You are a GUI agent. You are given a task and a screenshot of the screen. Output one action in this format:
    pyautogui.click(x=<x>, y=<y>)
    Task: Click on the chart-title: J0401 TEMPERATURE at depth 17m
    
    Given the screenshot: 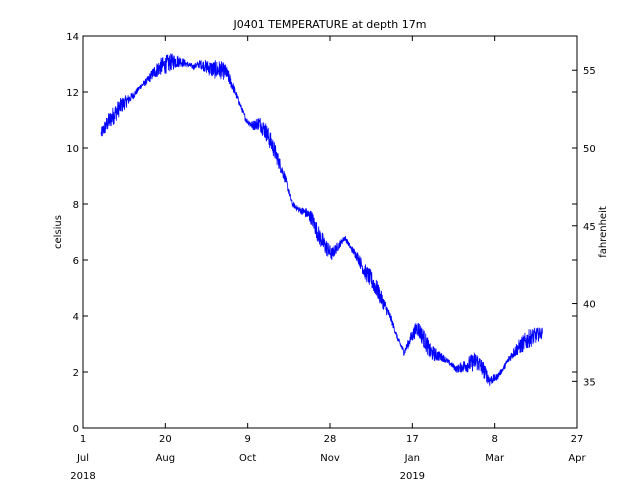 What is the action you would take?
    pyautogui.click(x=330, y=24)
    